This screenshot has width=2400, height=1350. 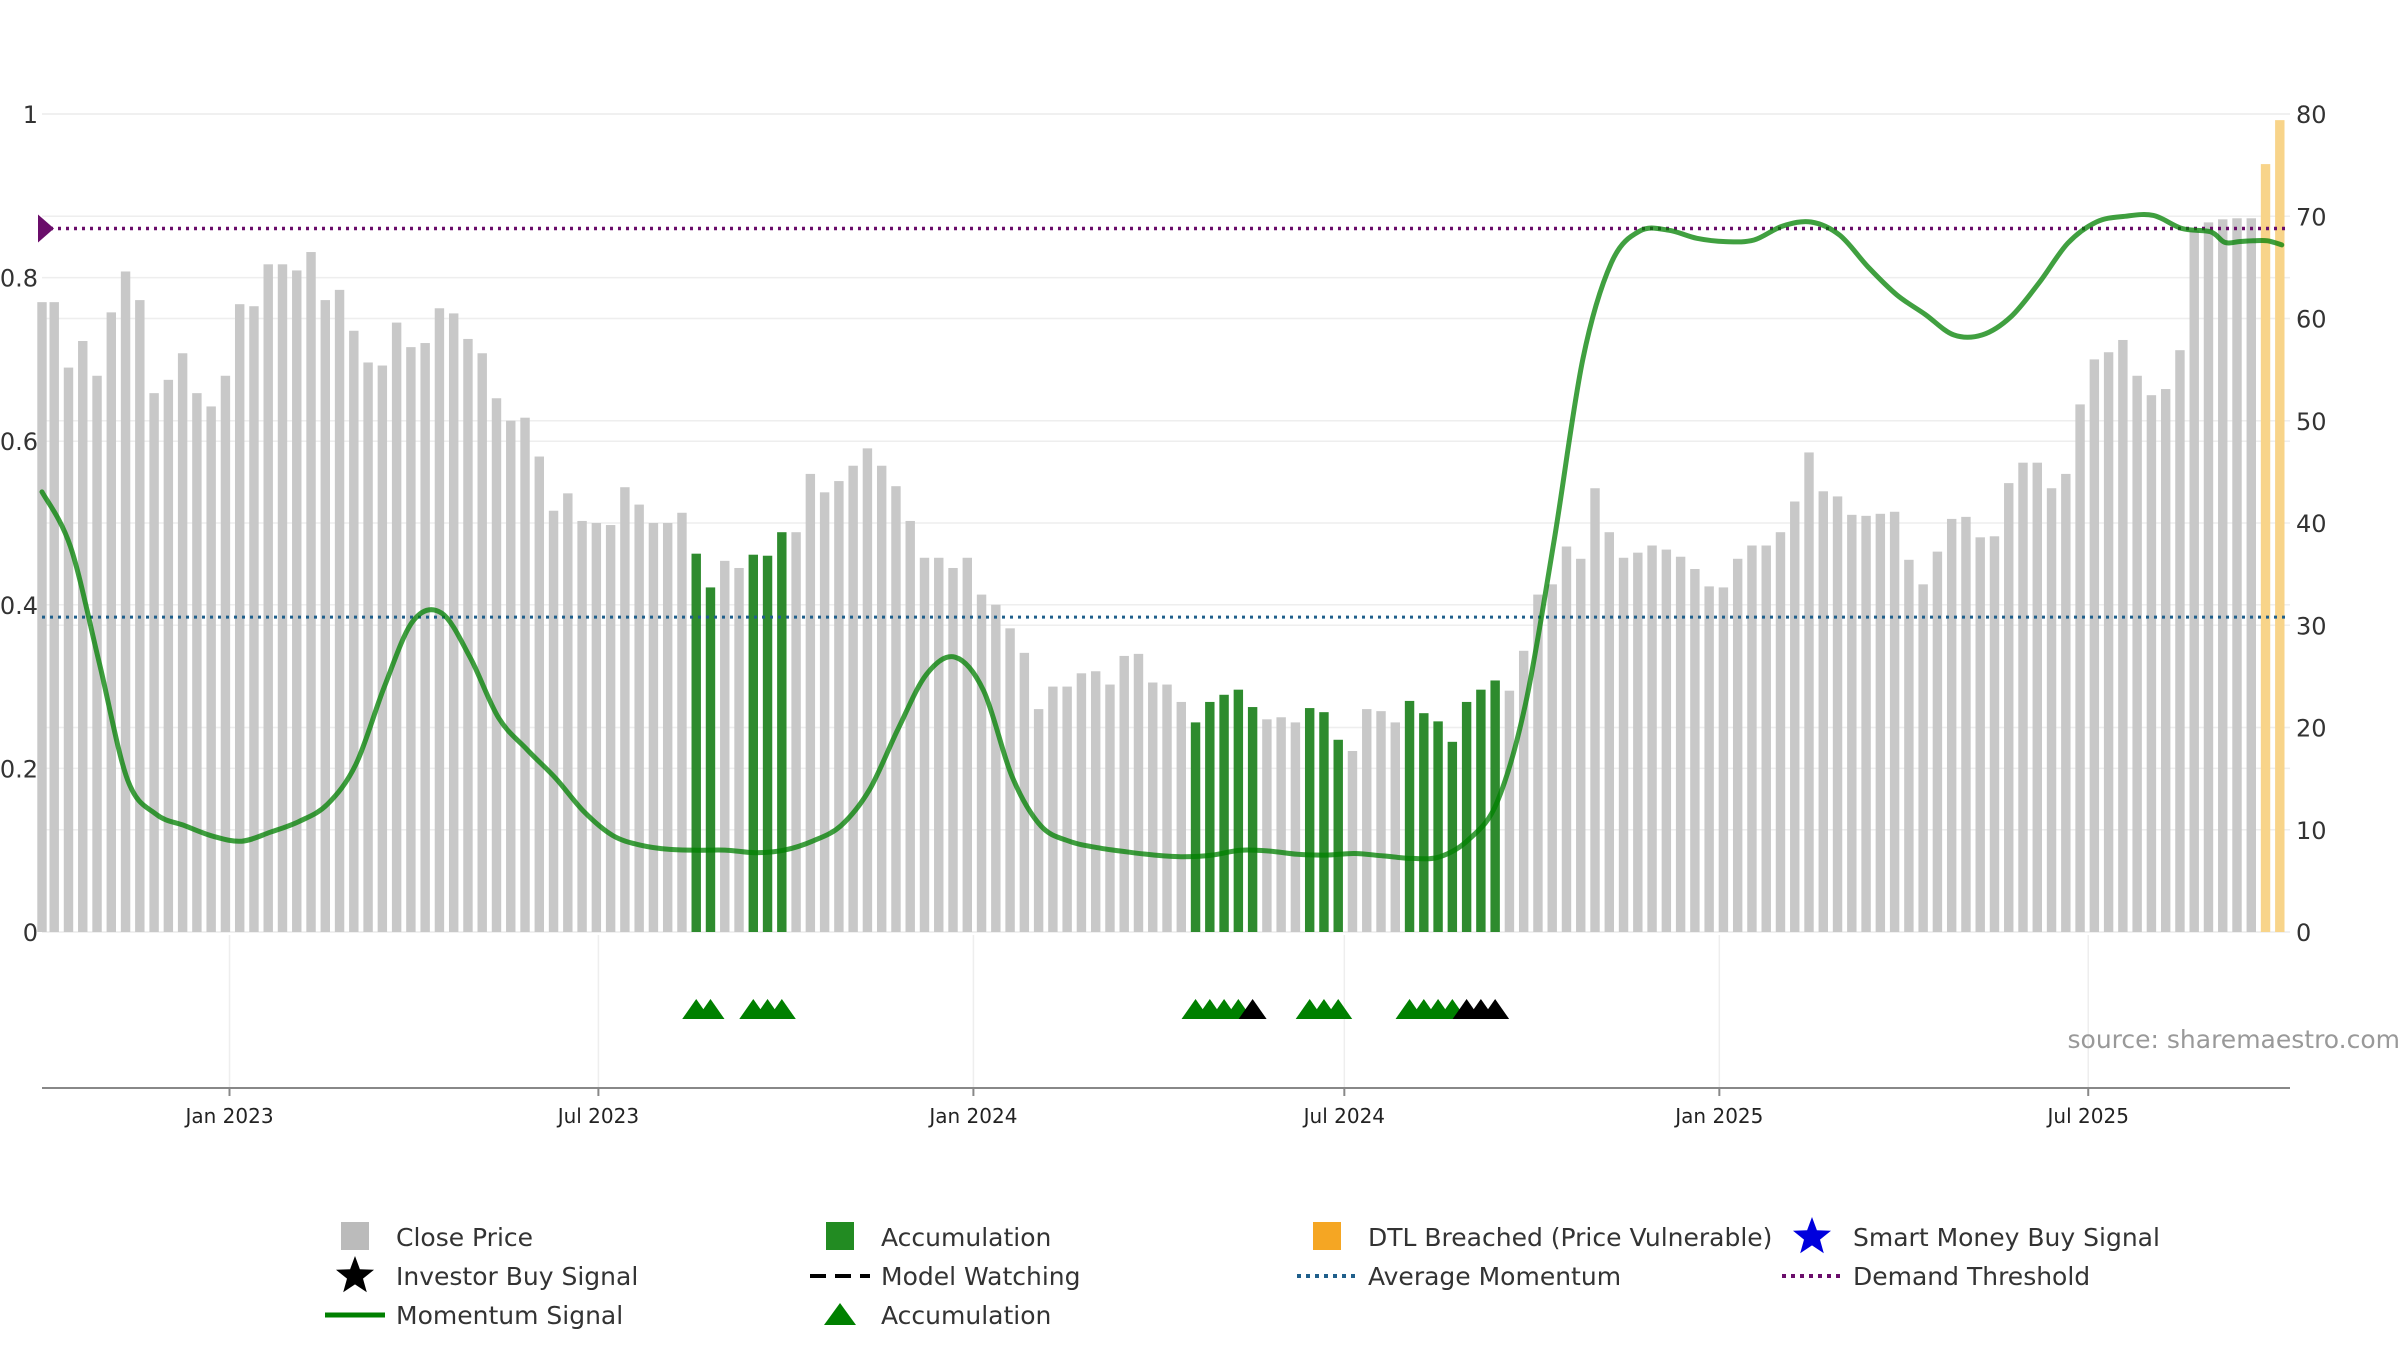 What do you see at coordinates (464, 1237) in the screenshot?
I see `legend-label: Close Price` at bounding box center [464, 1237].